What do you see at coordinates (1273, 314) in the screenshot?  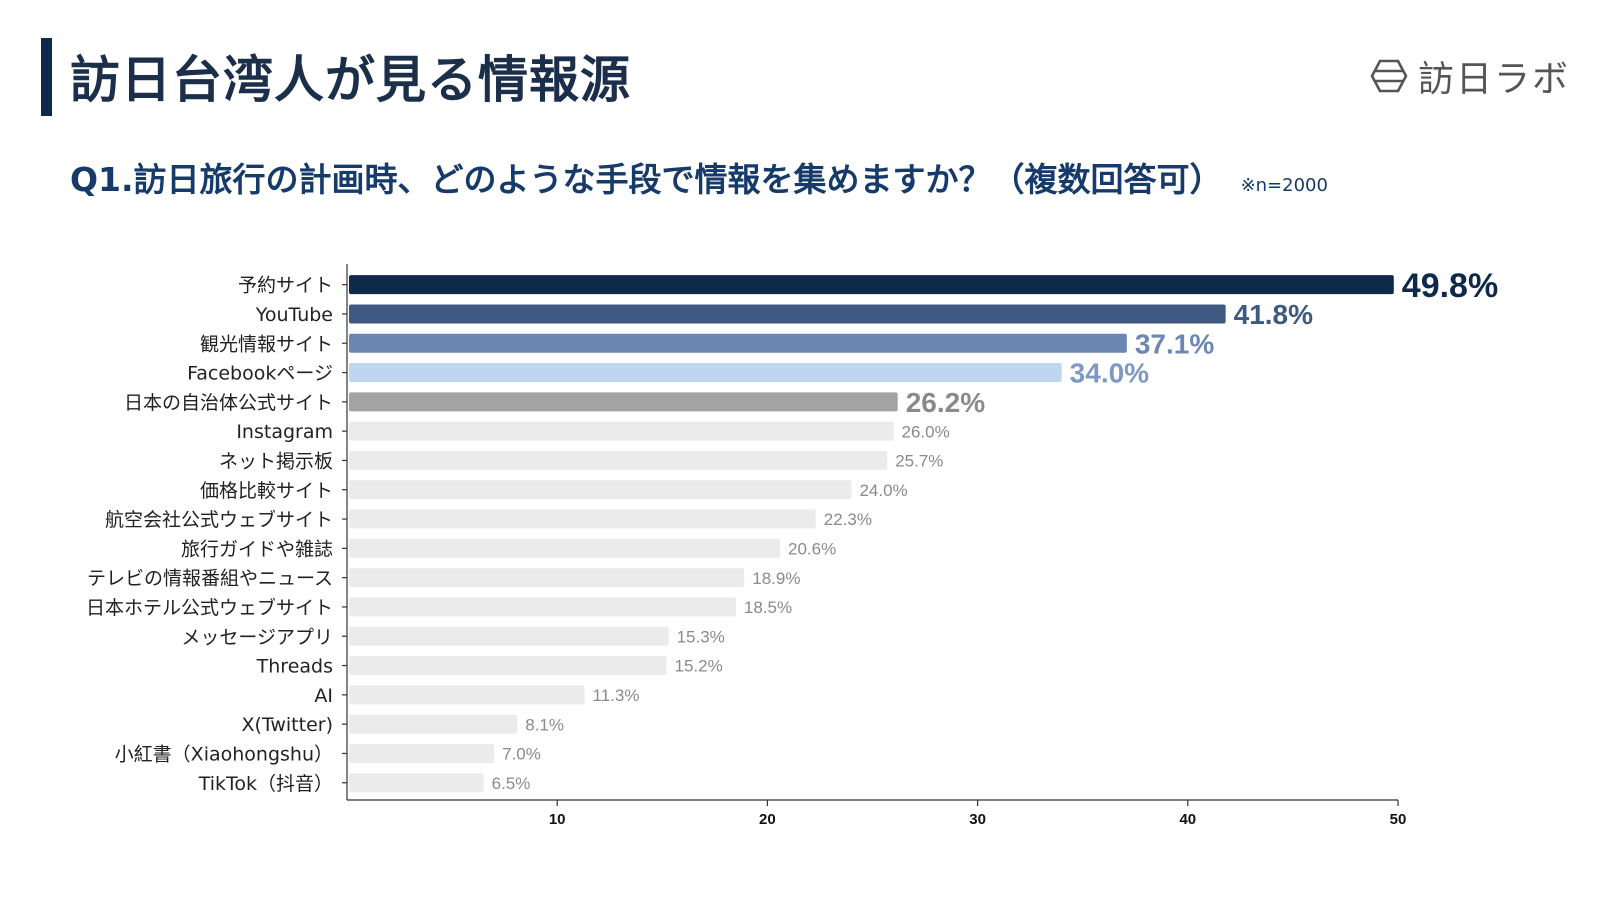 I see `value-label: 41.8%` at bounding box center [1273, 314].